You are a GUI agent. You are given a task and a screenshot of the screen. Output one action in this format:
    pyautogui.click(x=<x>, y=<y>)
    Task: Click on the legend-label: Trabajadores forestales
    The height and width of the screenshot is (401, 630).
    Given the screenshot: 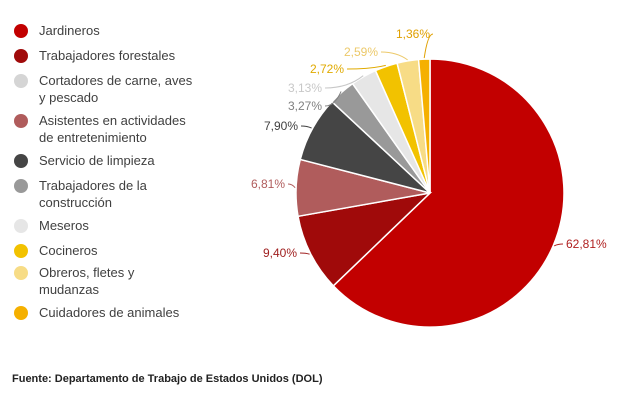 What is the action you would take?
    pyautogui.click(x=107, y=55)
    